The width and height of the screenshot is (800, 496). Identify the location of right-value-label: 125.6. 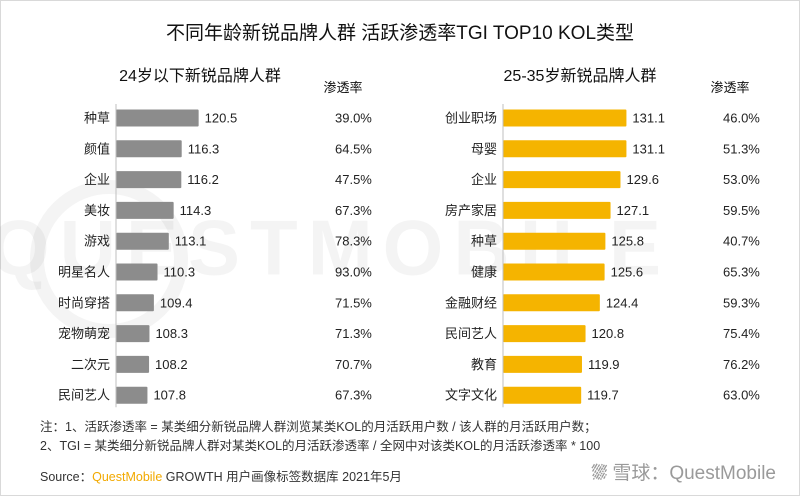
(627, 272).